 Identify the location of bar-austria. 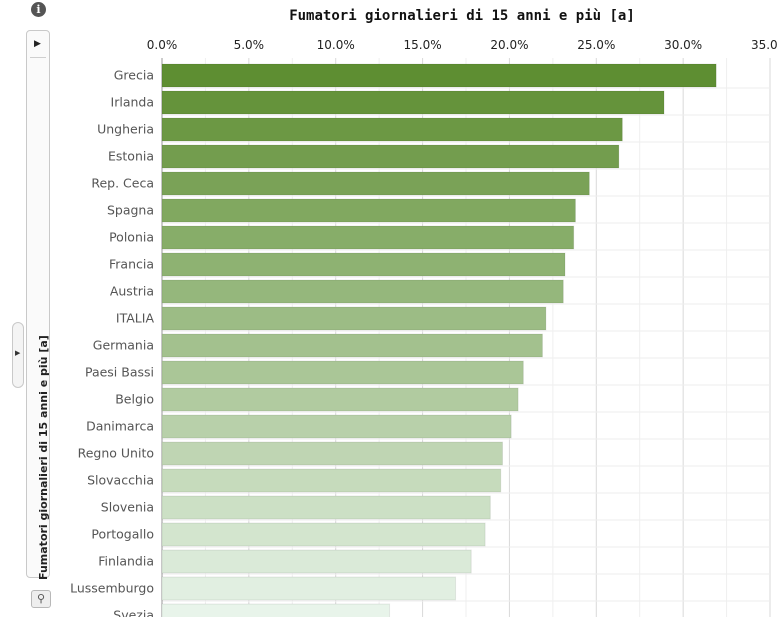
(362, 291).